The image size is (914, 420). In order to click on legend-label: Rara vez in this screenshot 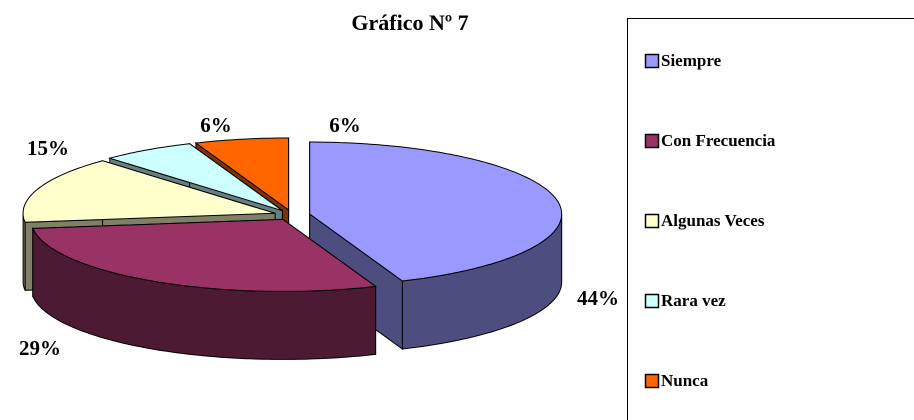, I will do `click(693, 300)`.